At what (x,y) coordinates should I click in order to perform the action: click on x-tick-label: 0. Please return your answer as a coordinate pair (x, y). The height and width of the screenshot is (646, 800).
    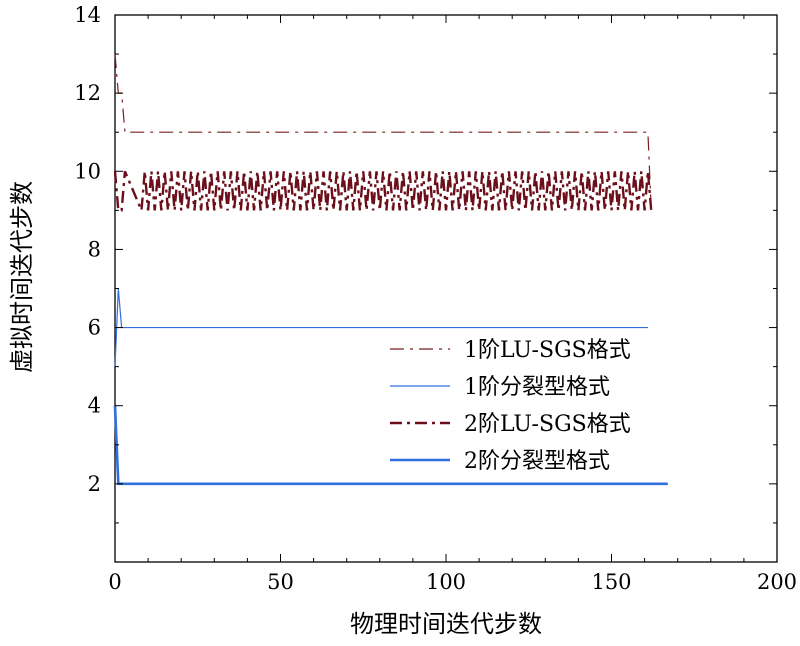
    Looking at the image, I should click on (114, 582).